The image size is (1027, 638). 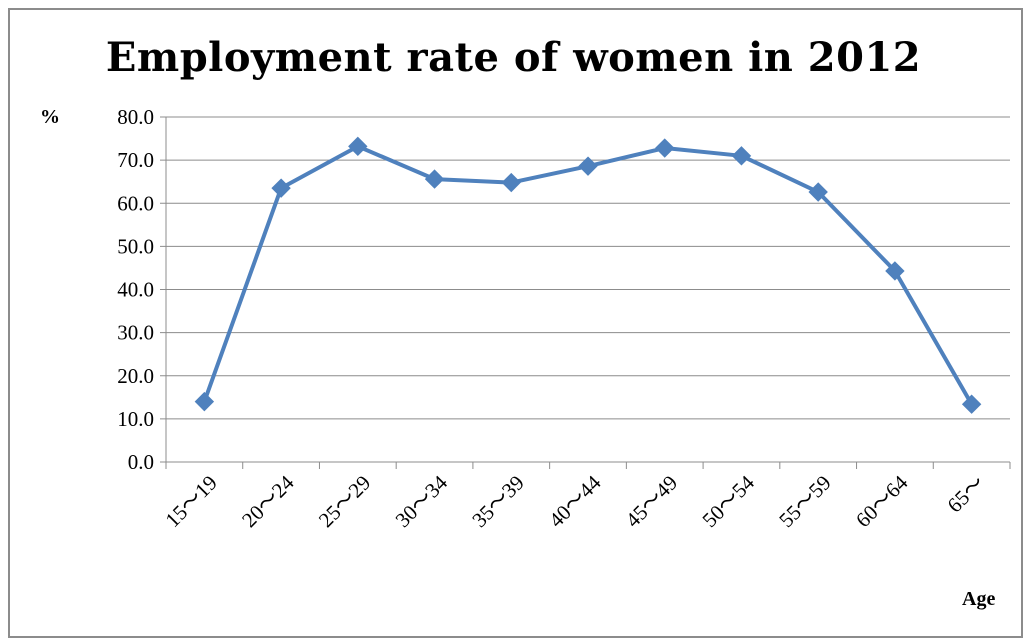 What do you see at coordinates (135, 117) in the screenshot?
I see `y-tick-label: 80.0` at bounding box center [135, 117].